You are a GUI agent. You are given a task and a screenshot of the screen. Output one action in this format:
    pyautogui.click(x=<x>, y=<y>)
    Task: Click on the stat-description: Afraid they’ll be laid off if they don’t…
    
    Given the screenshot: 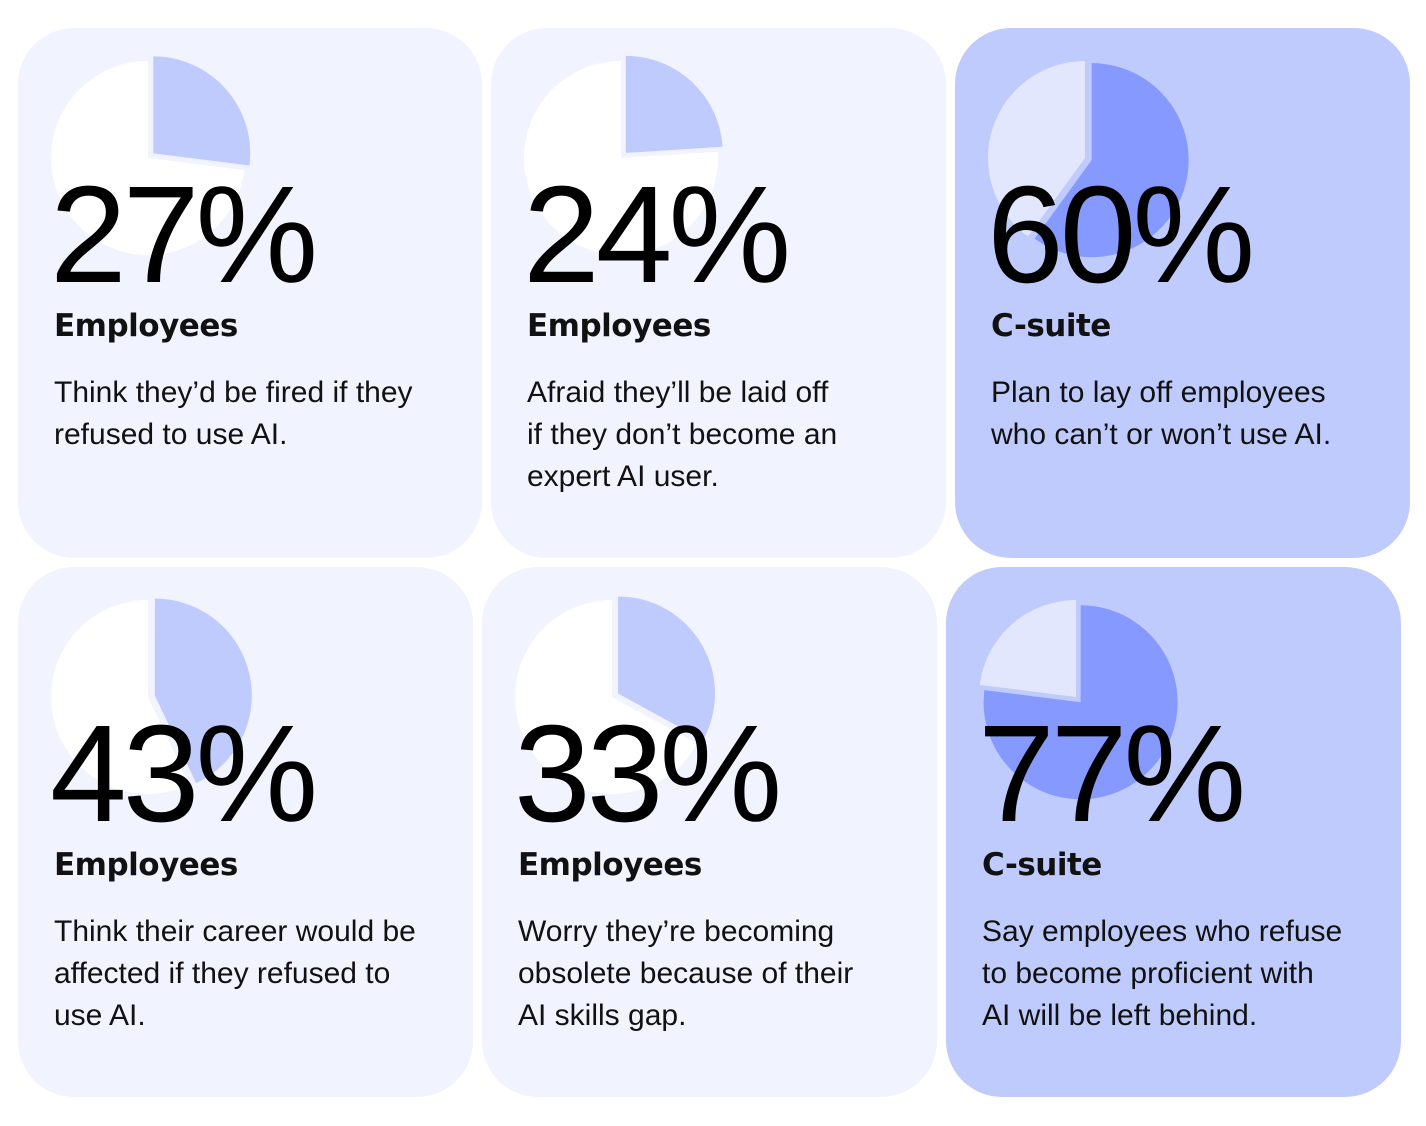 What is the action you would take?
    pyautogui.click(x=727, y=435)
    